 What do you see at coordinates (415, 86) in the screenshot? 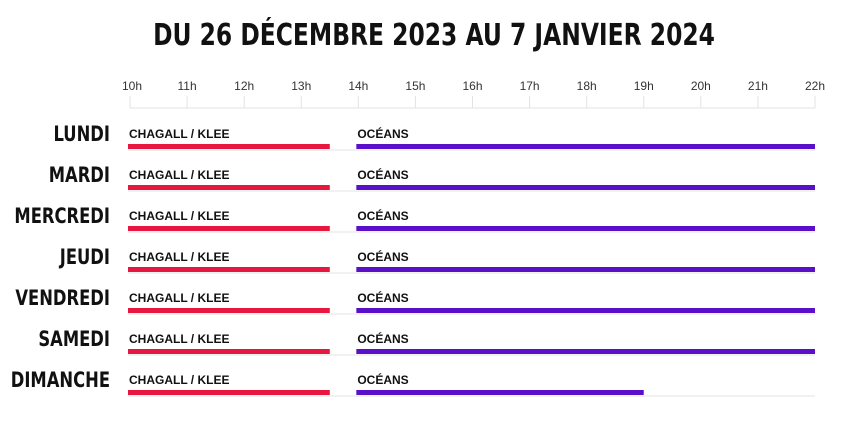
I see `tick-label: 15h` at bounding box center [415, 86].